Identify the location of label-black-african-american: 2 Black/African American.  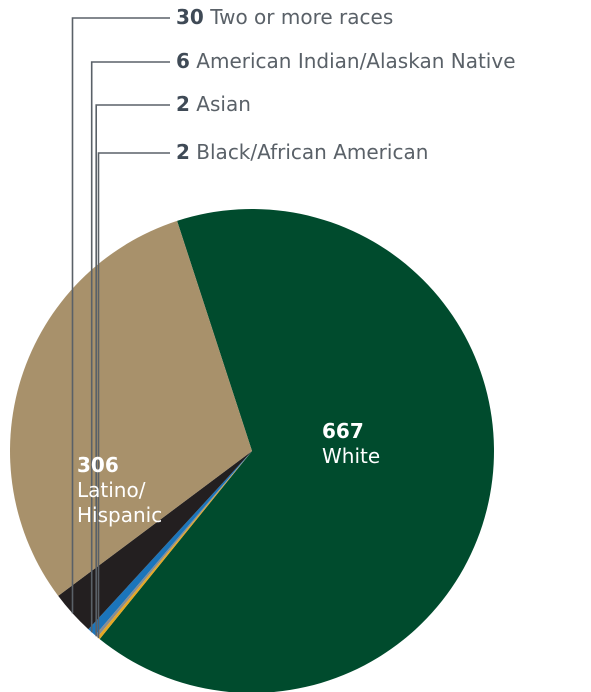
(302, 152).